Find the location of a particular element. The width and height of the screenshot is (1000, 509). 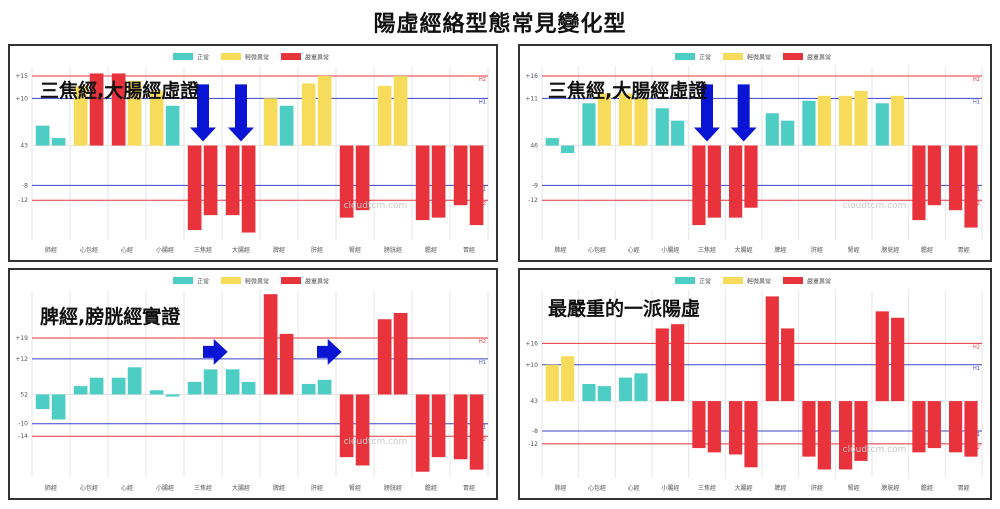

threshold-tag: H1 is located at coordinates (976, 102).